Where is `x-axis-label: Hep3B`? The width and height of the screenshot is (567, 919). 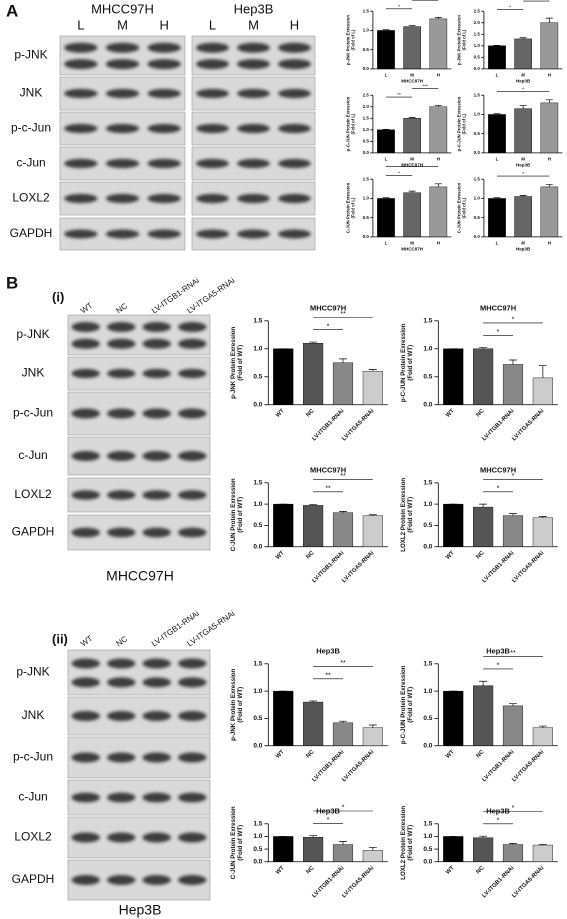 x-axis-label: Hep3B is located at coordinates (523, 165).